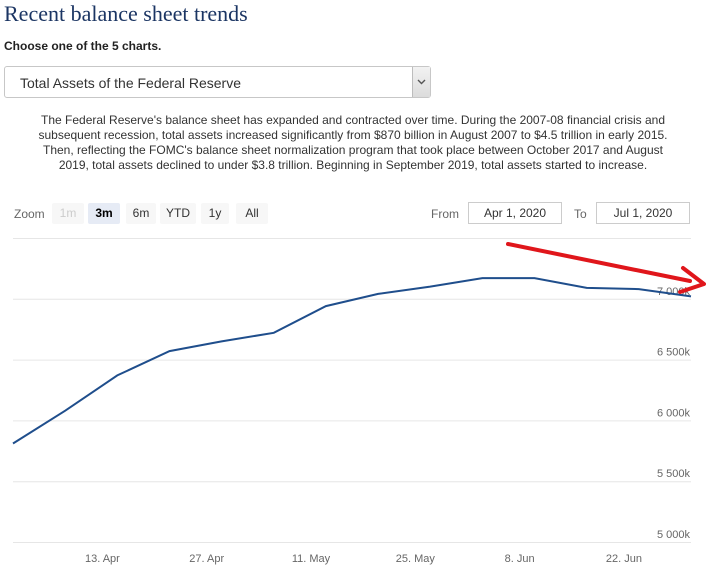 Image resolution: width=706 pixels, height=576 pixels. I want to click on range-from-label: From, so click(445, 214).